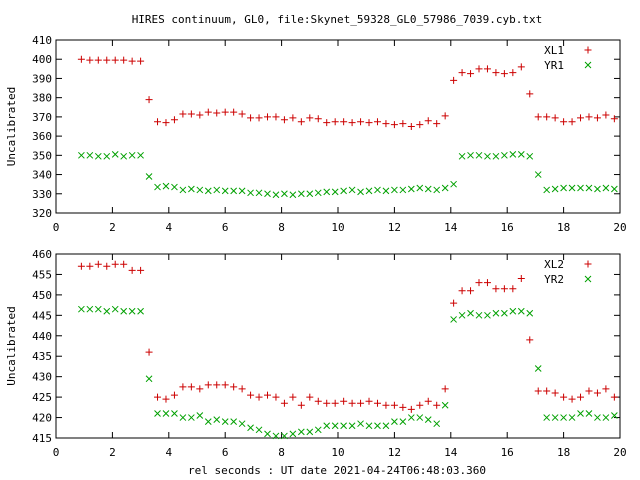 Image resolution: width=640 pixels, height=480 pixels. What do you see at coordinates (337, 227) in the screenshot?
I see `x-tick-label: 10` at bounding box center [337, 227].